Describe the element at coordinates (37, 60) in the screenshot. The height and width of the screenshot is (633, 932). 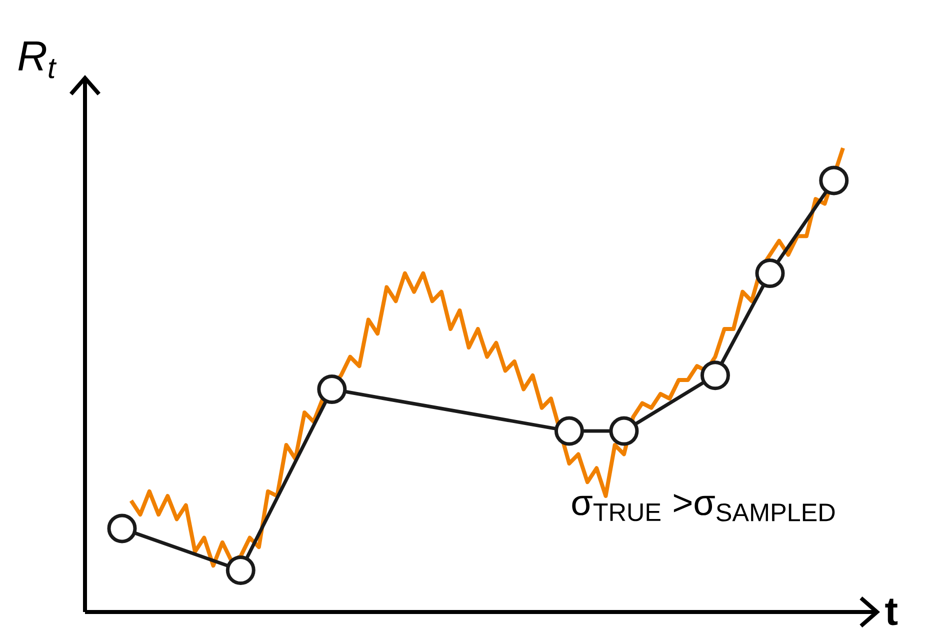
I see `y-axis-title: R$_{t}$` at that location.